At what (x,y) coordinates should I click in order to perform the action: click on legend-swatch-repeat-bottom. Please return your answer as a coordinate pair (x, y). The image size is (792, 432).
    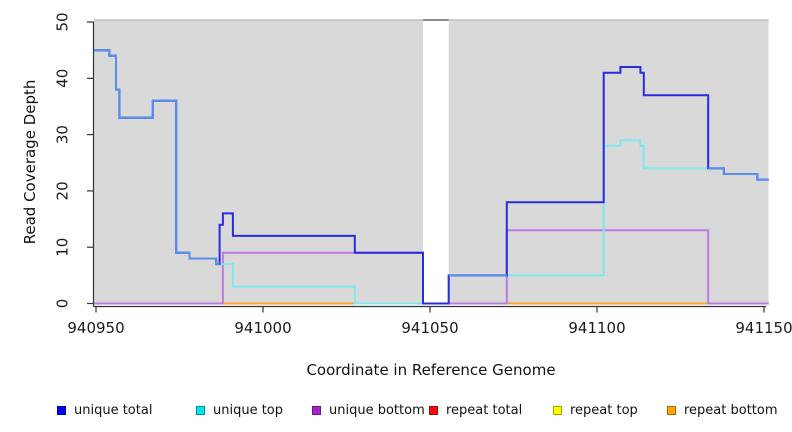
    Looking at the image, I should click on (671, 410).